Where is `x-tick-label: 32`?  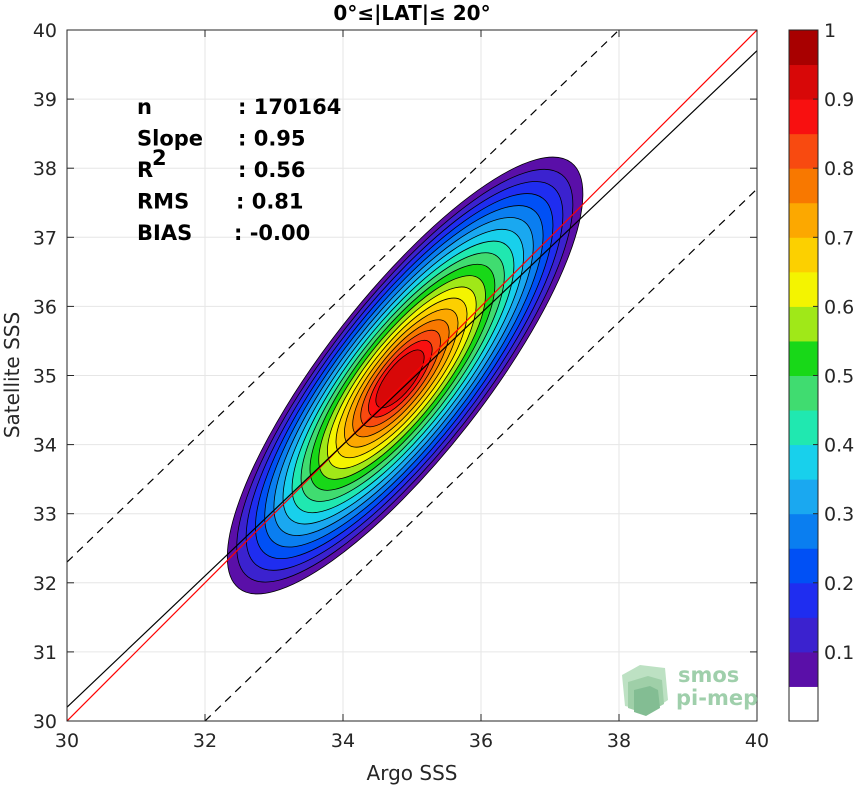 x-tick-label: 32 is located at coordinates (205, 741).